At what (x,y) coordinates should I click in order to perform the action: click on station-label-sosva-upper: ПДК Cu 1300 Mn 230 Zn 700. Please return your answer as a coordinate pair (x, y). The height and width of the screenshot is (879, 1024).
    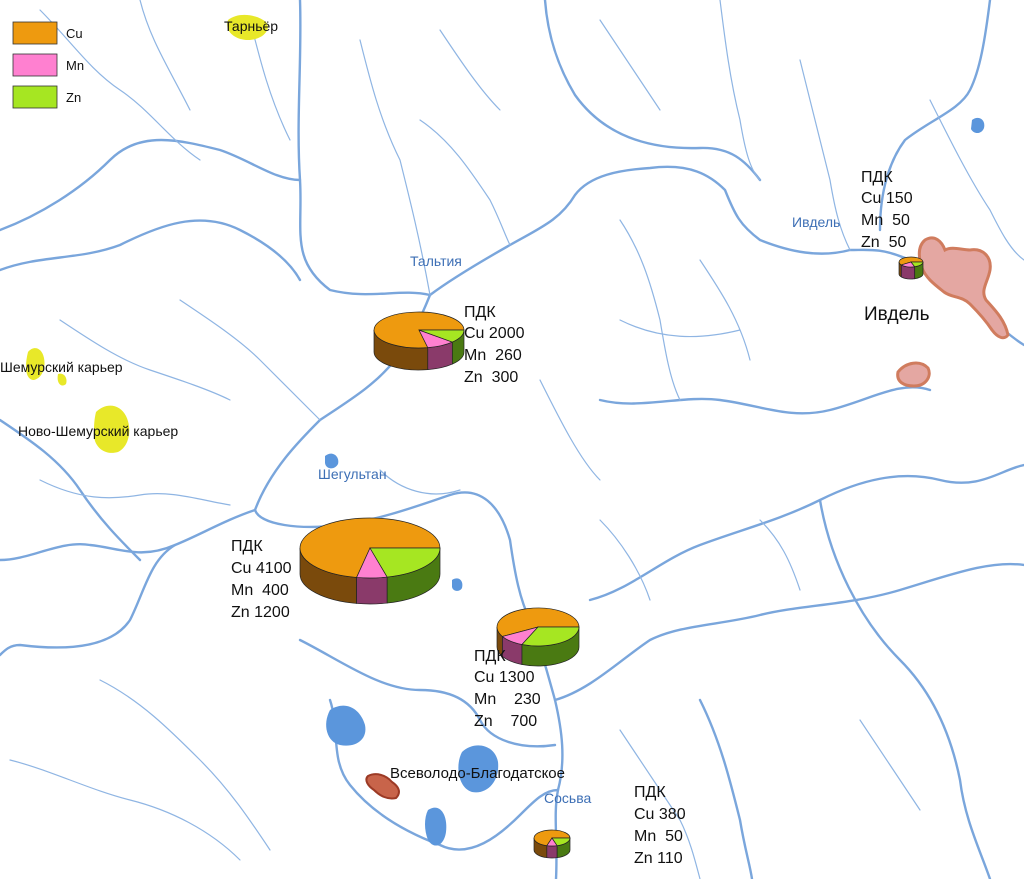
    Looking at the image, I should click on (507, 689).